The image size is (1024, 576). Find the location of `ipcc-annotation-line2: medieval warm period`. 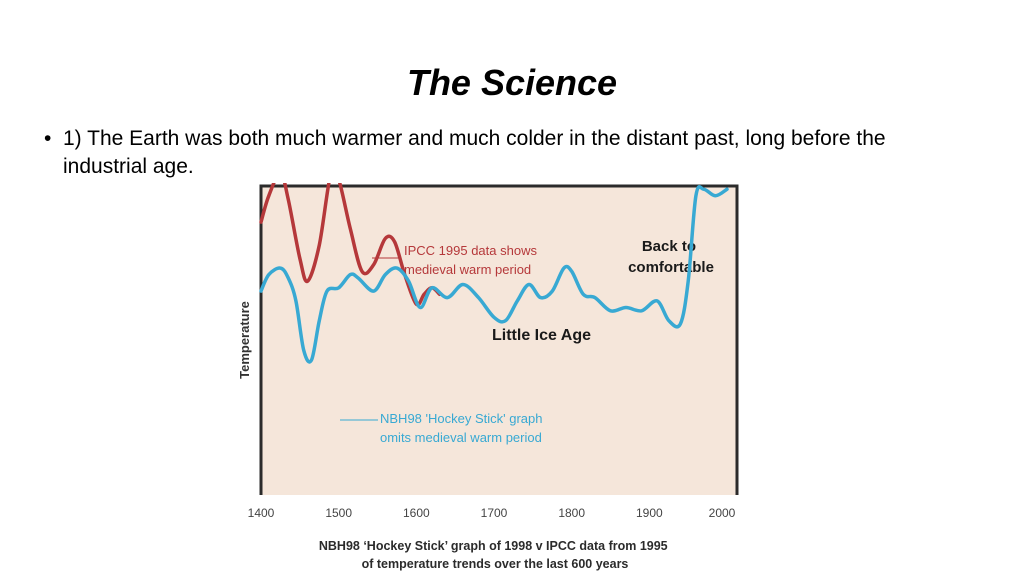

ipcc-annotation-line2: medieval warm period is located at coordinates (467, 269).